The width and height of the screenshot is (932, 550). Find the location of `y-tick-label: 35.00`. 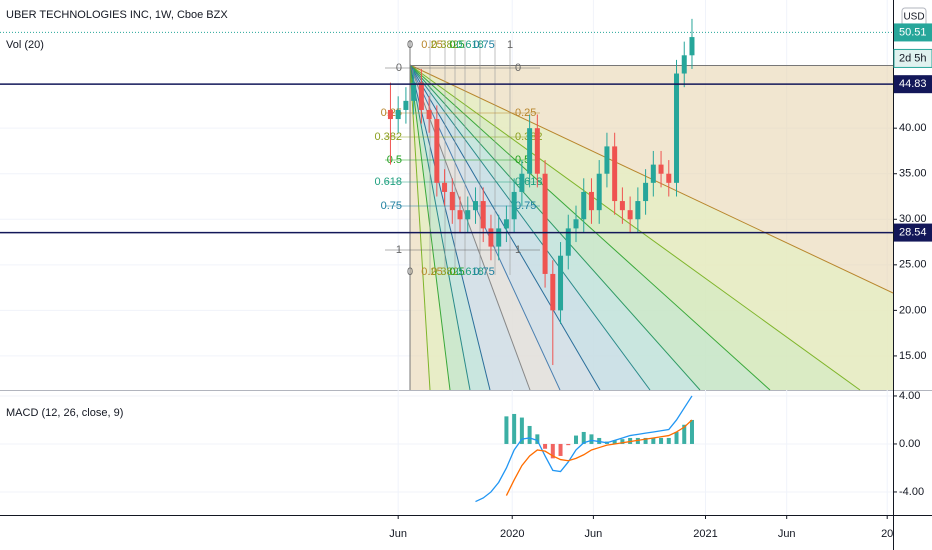

y-tick-label: 35.00 is located at coordinates (913, 174).